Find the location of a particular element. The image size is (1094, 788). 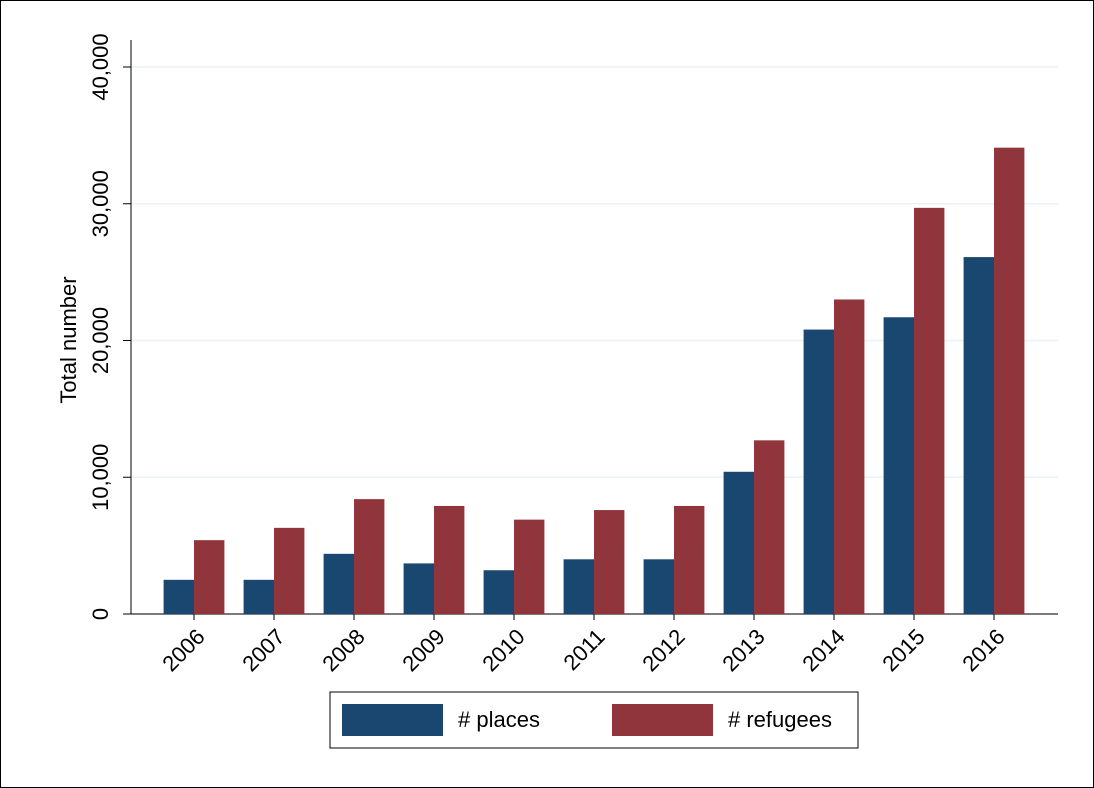

y-tick-label: 10,000 is located at coordinates (100, 477).